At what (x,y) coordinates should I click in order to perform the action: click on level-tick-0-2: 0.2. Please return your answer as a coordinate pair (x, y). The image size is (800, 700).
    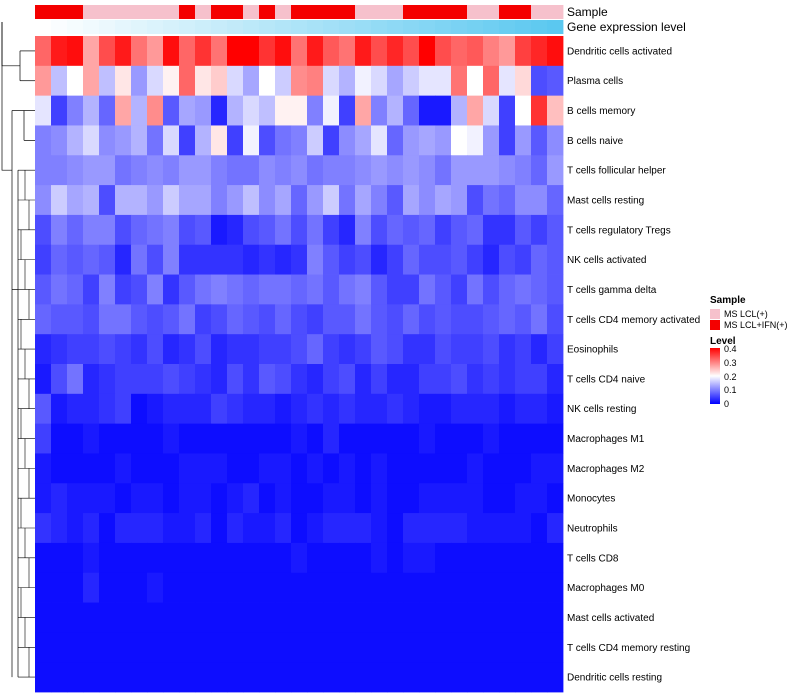
    Looking at the image, I should click on (730, 377).